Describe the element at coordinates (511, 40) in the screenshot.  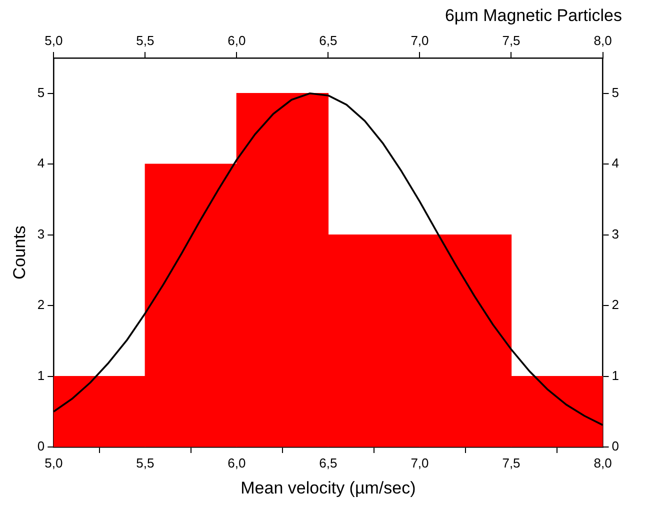
I see `x2-tick-label: 7,5` at that location.